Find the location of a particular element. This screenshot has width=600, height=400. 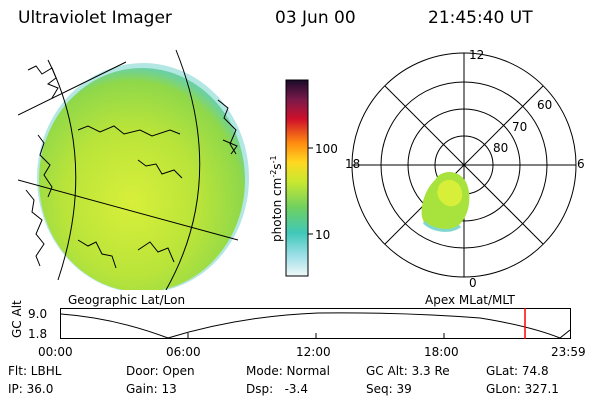

gc-alt-max: 9.0 is located at coordinates (38, 314).